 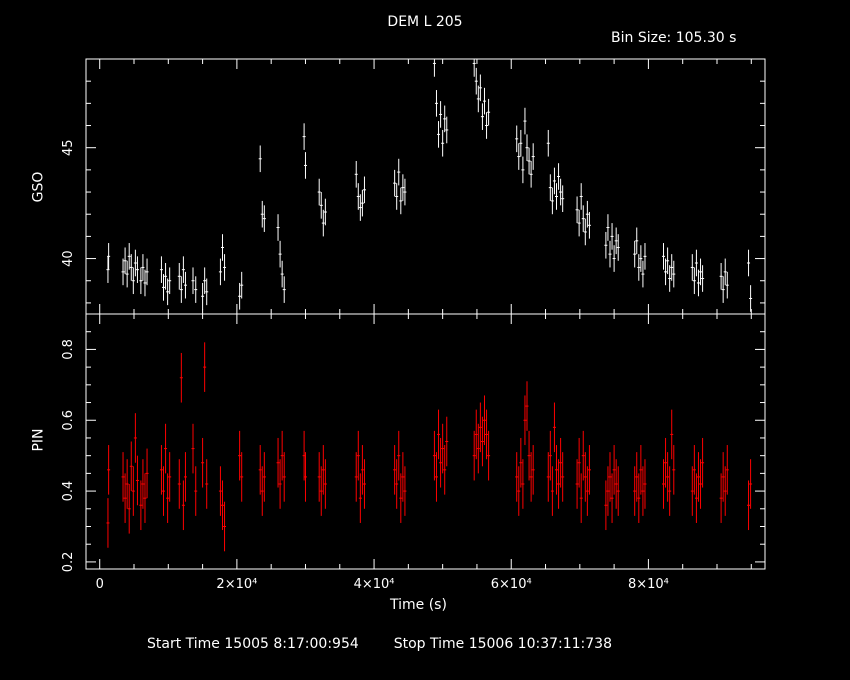 I want to click on x-tick-label: 0, so click(x=100, y=584).